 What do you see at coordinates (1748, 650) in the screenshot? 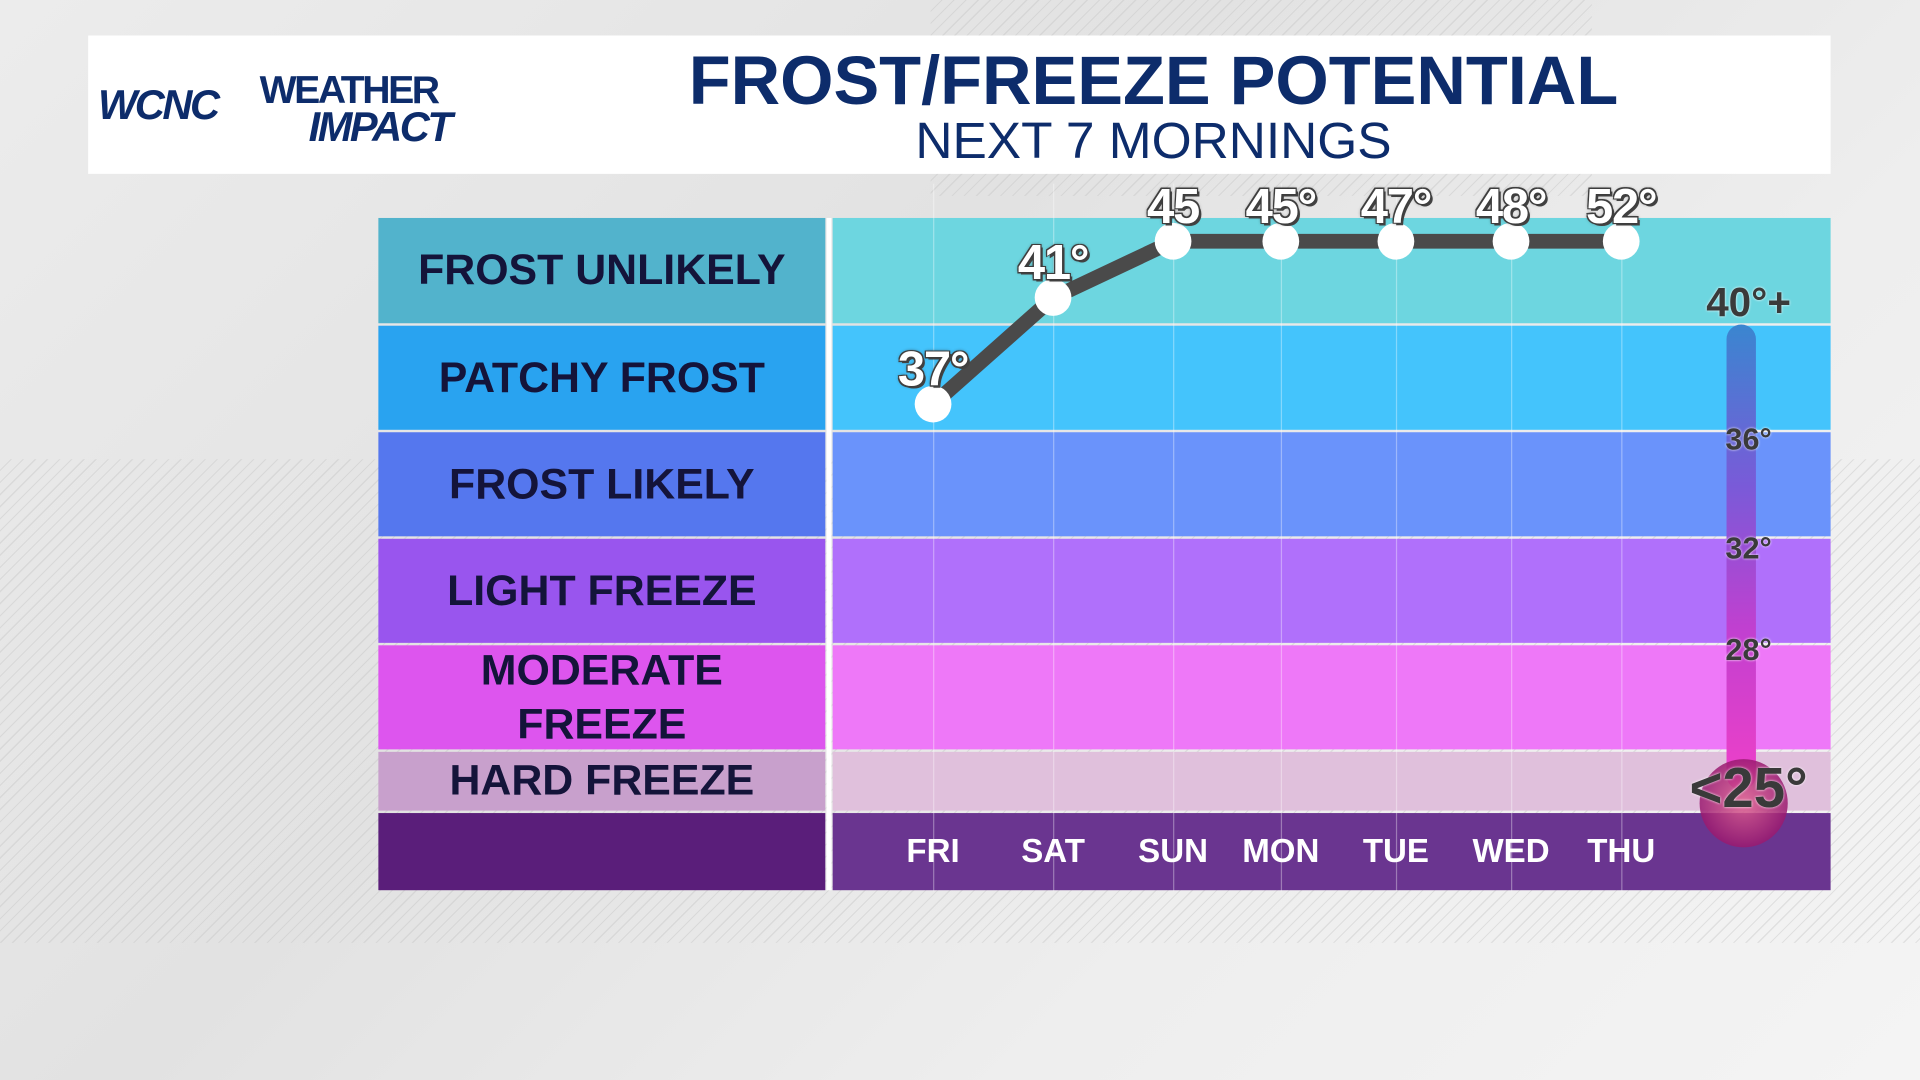
I see `thermo-label: 28°` at bounding box center [1748, 650].